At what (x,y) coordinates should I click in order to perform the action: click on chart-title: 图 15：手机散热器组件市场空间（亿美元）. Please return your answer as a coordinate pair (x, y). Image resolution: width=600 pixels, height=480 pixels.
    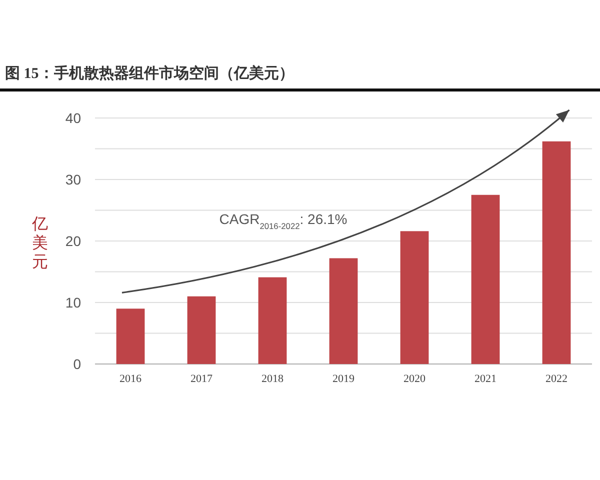
    Looking at the image, I should click on (149, 73).